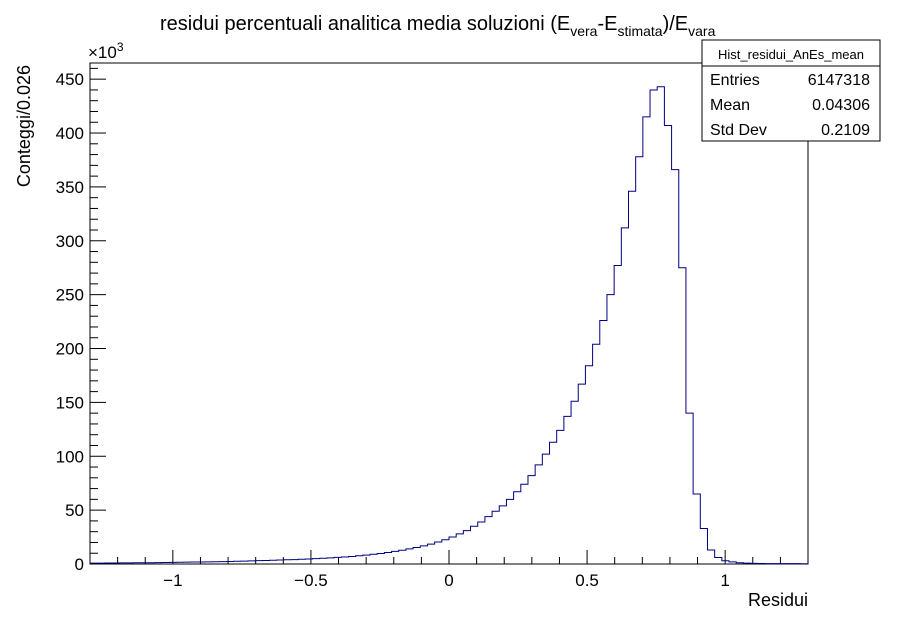  Describe the element at coordinates (845, 130) in the screenshot. I see `stats-value-stddev: 0.2109` at that location.